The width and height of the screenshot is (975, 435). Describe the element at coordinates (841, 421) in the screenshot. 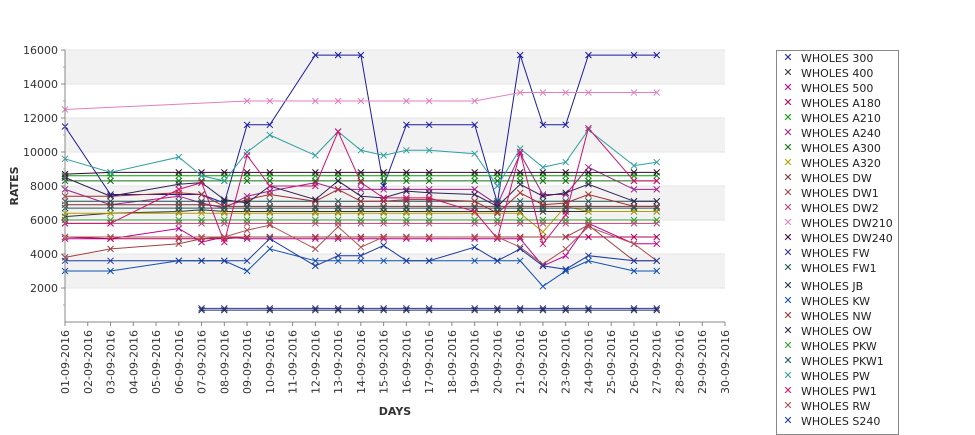

I see `legend-label: WHOLES S240` at that location.